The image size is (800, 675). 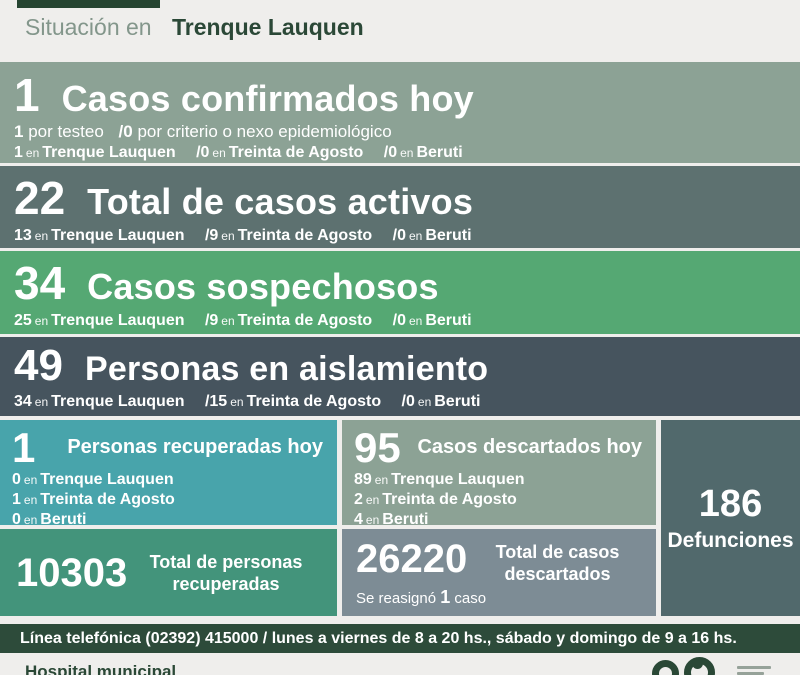 I want to click on discarded-total-head: 26220 Total de casos descartados, so click(x=498, y=561).